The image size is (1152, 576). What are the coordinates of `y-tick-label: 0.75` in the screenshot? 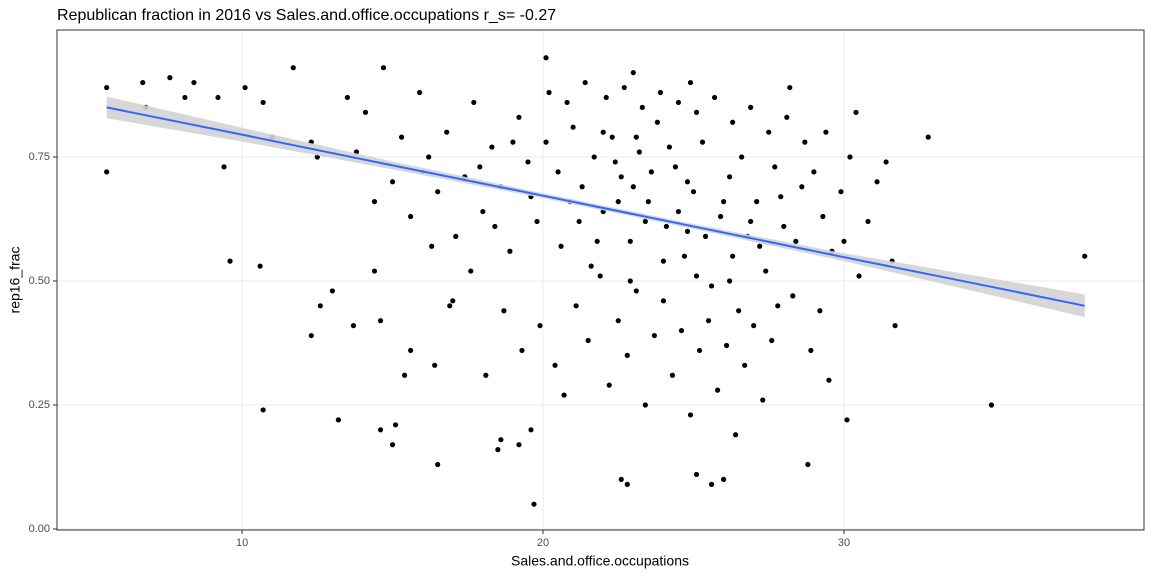 It's located at (39, 157).